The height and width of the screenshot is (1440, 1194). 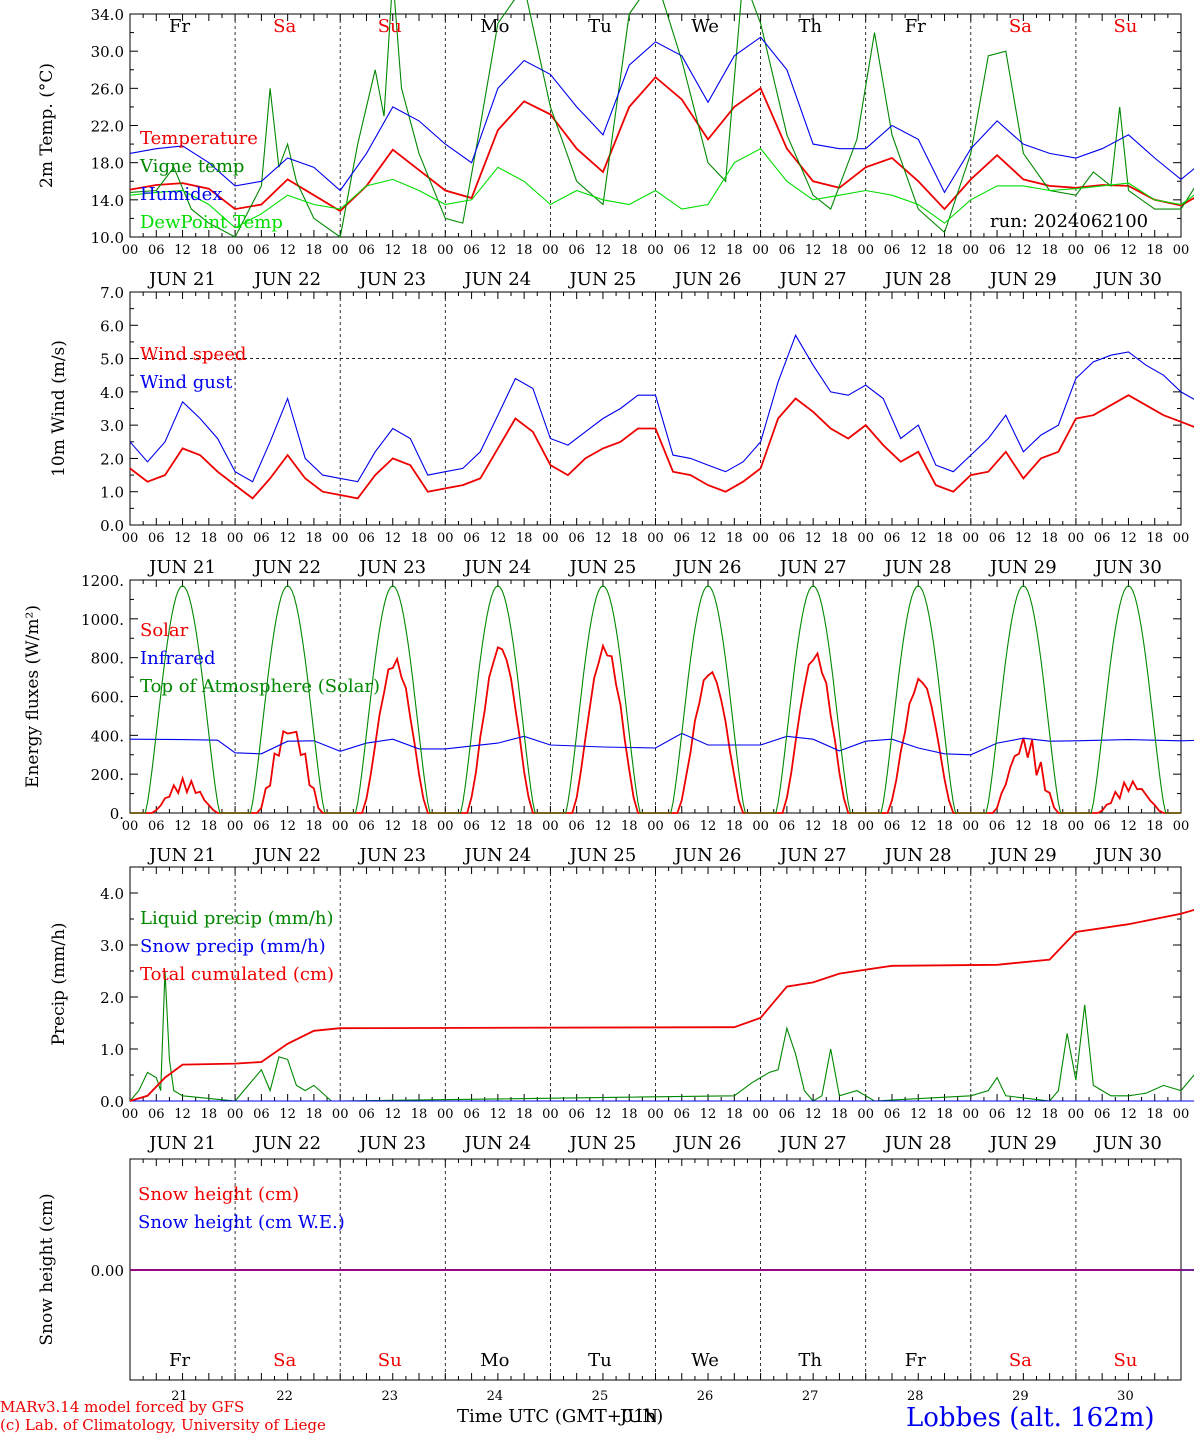 What do you see at coordinates (917, 567) in the screenshot?
I see `date-label: JUN 28` at bounding box center [917, 567].